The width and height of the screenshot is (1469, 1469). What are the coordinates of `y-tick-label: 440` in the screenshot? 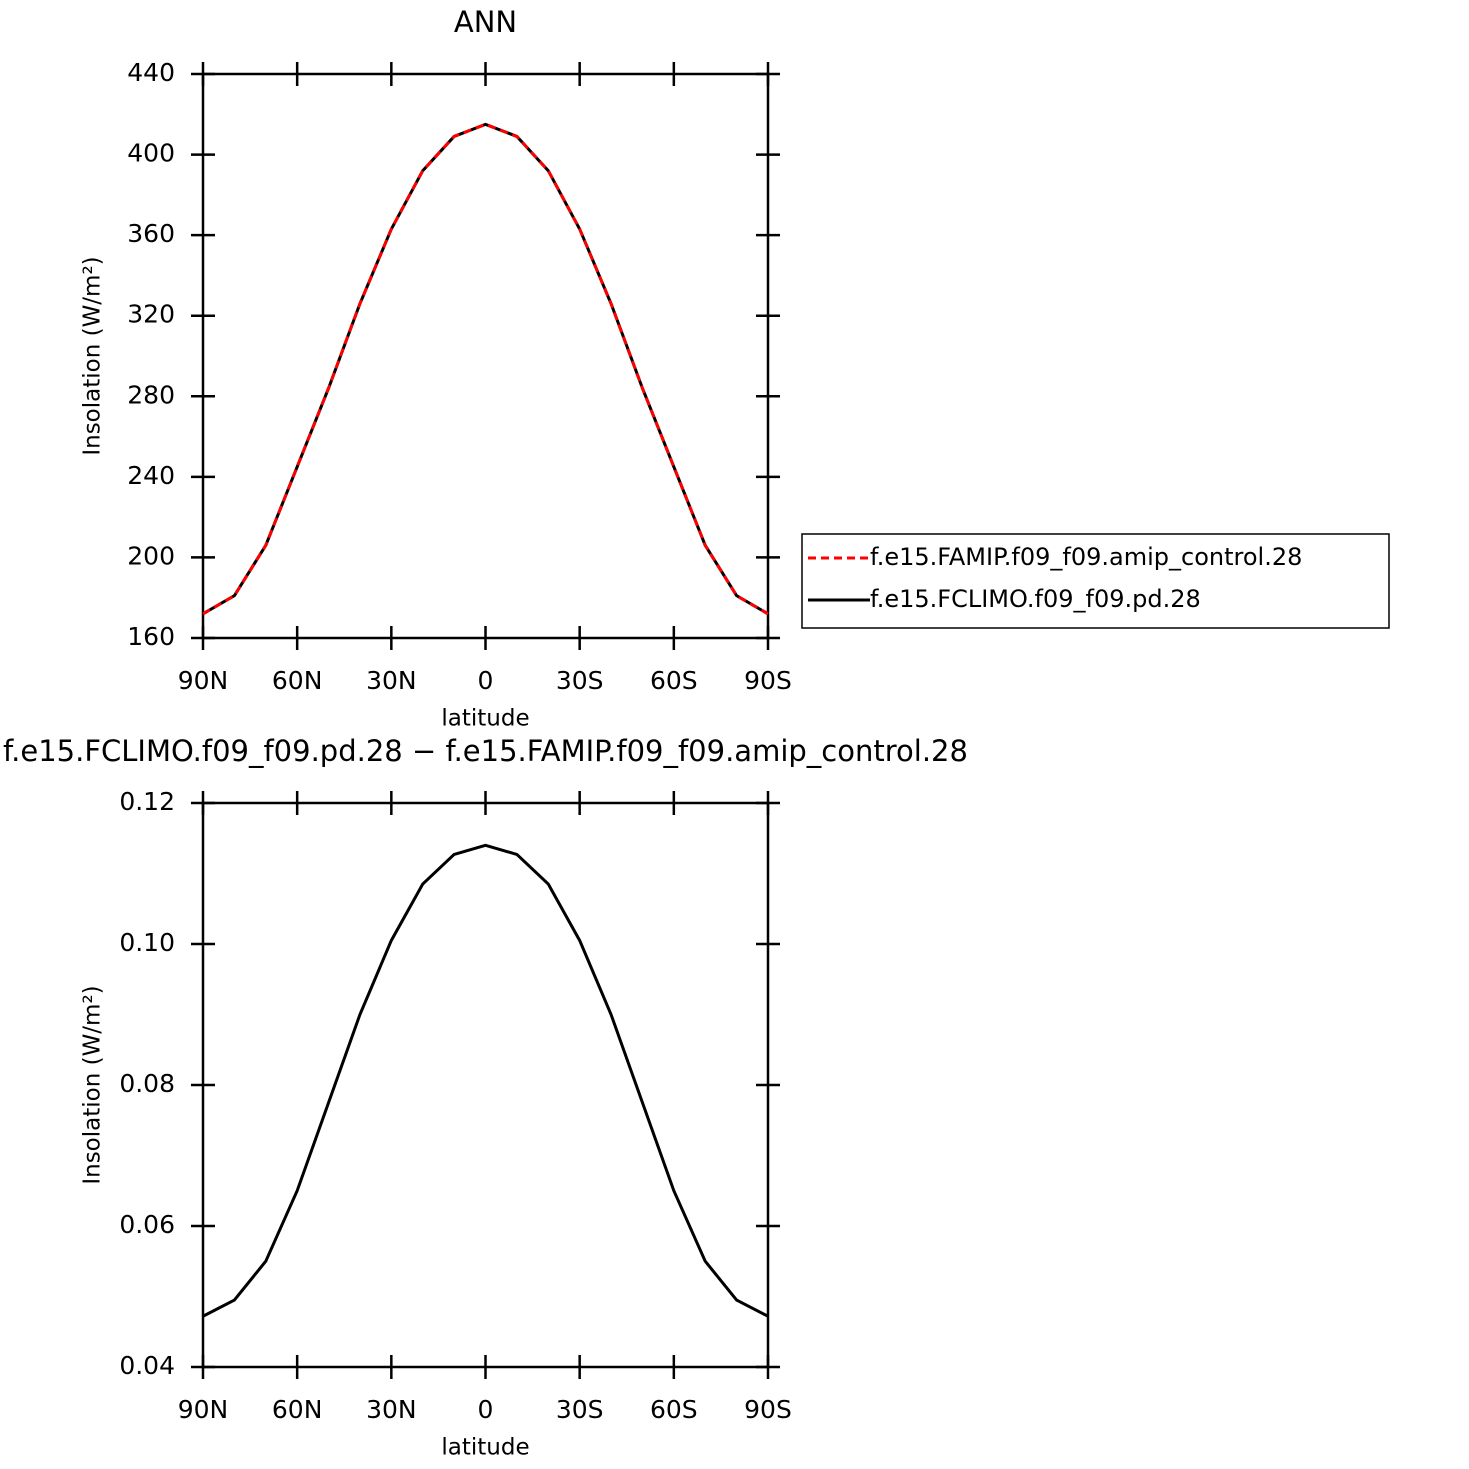 It's located at (151, 72).